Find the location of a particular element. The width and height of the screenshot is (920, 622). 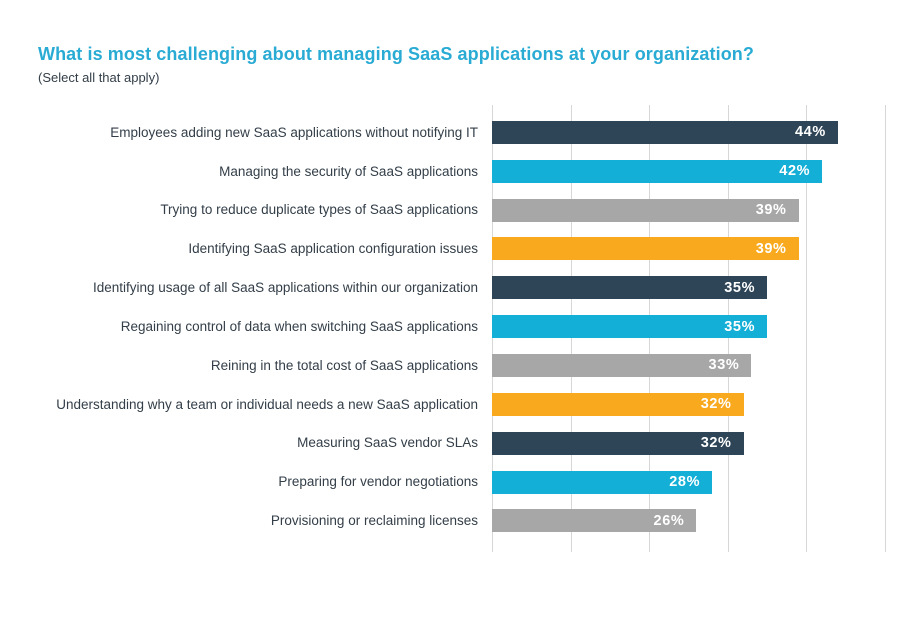

category-label: Preparing for vendor negotiations is located at coordinates (378, 482).